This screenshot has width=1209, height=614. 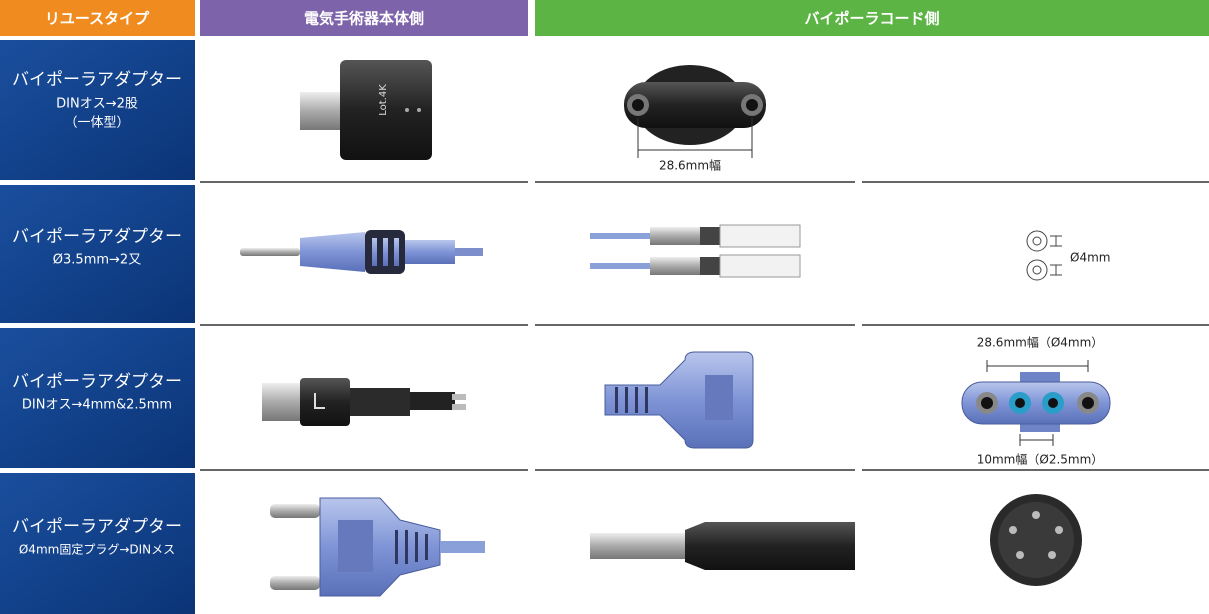 What do you see at coordinates (96, 123) in the screenshot?
I see `row-label: （一体型）` at bounding box center [96, 123].